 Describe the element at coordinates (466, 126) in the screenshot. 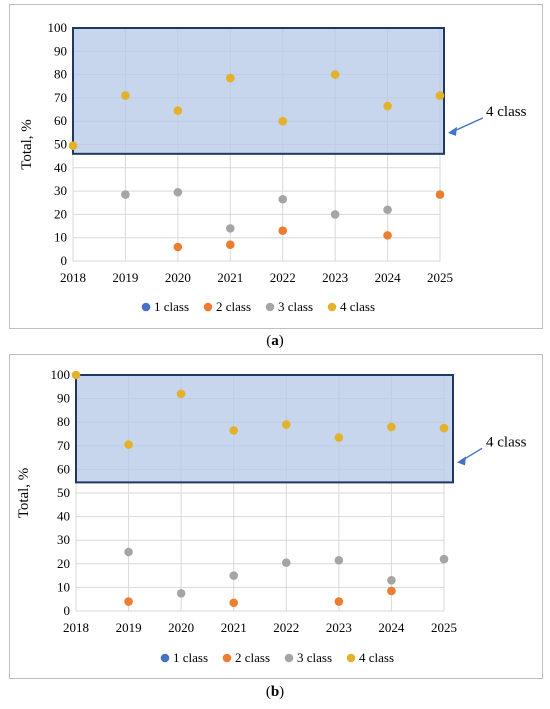

I see `annotation-arrow` at that location.